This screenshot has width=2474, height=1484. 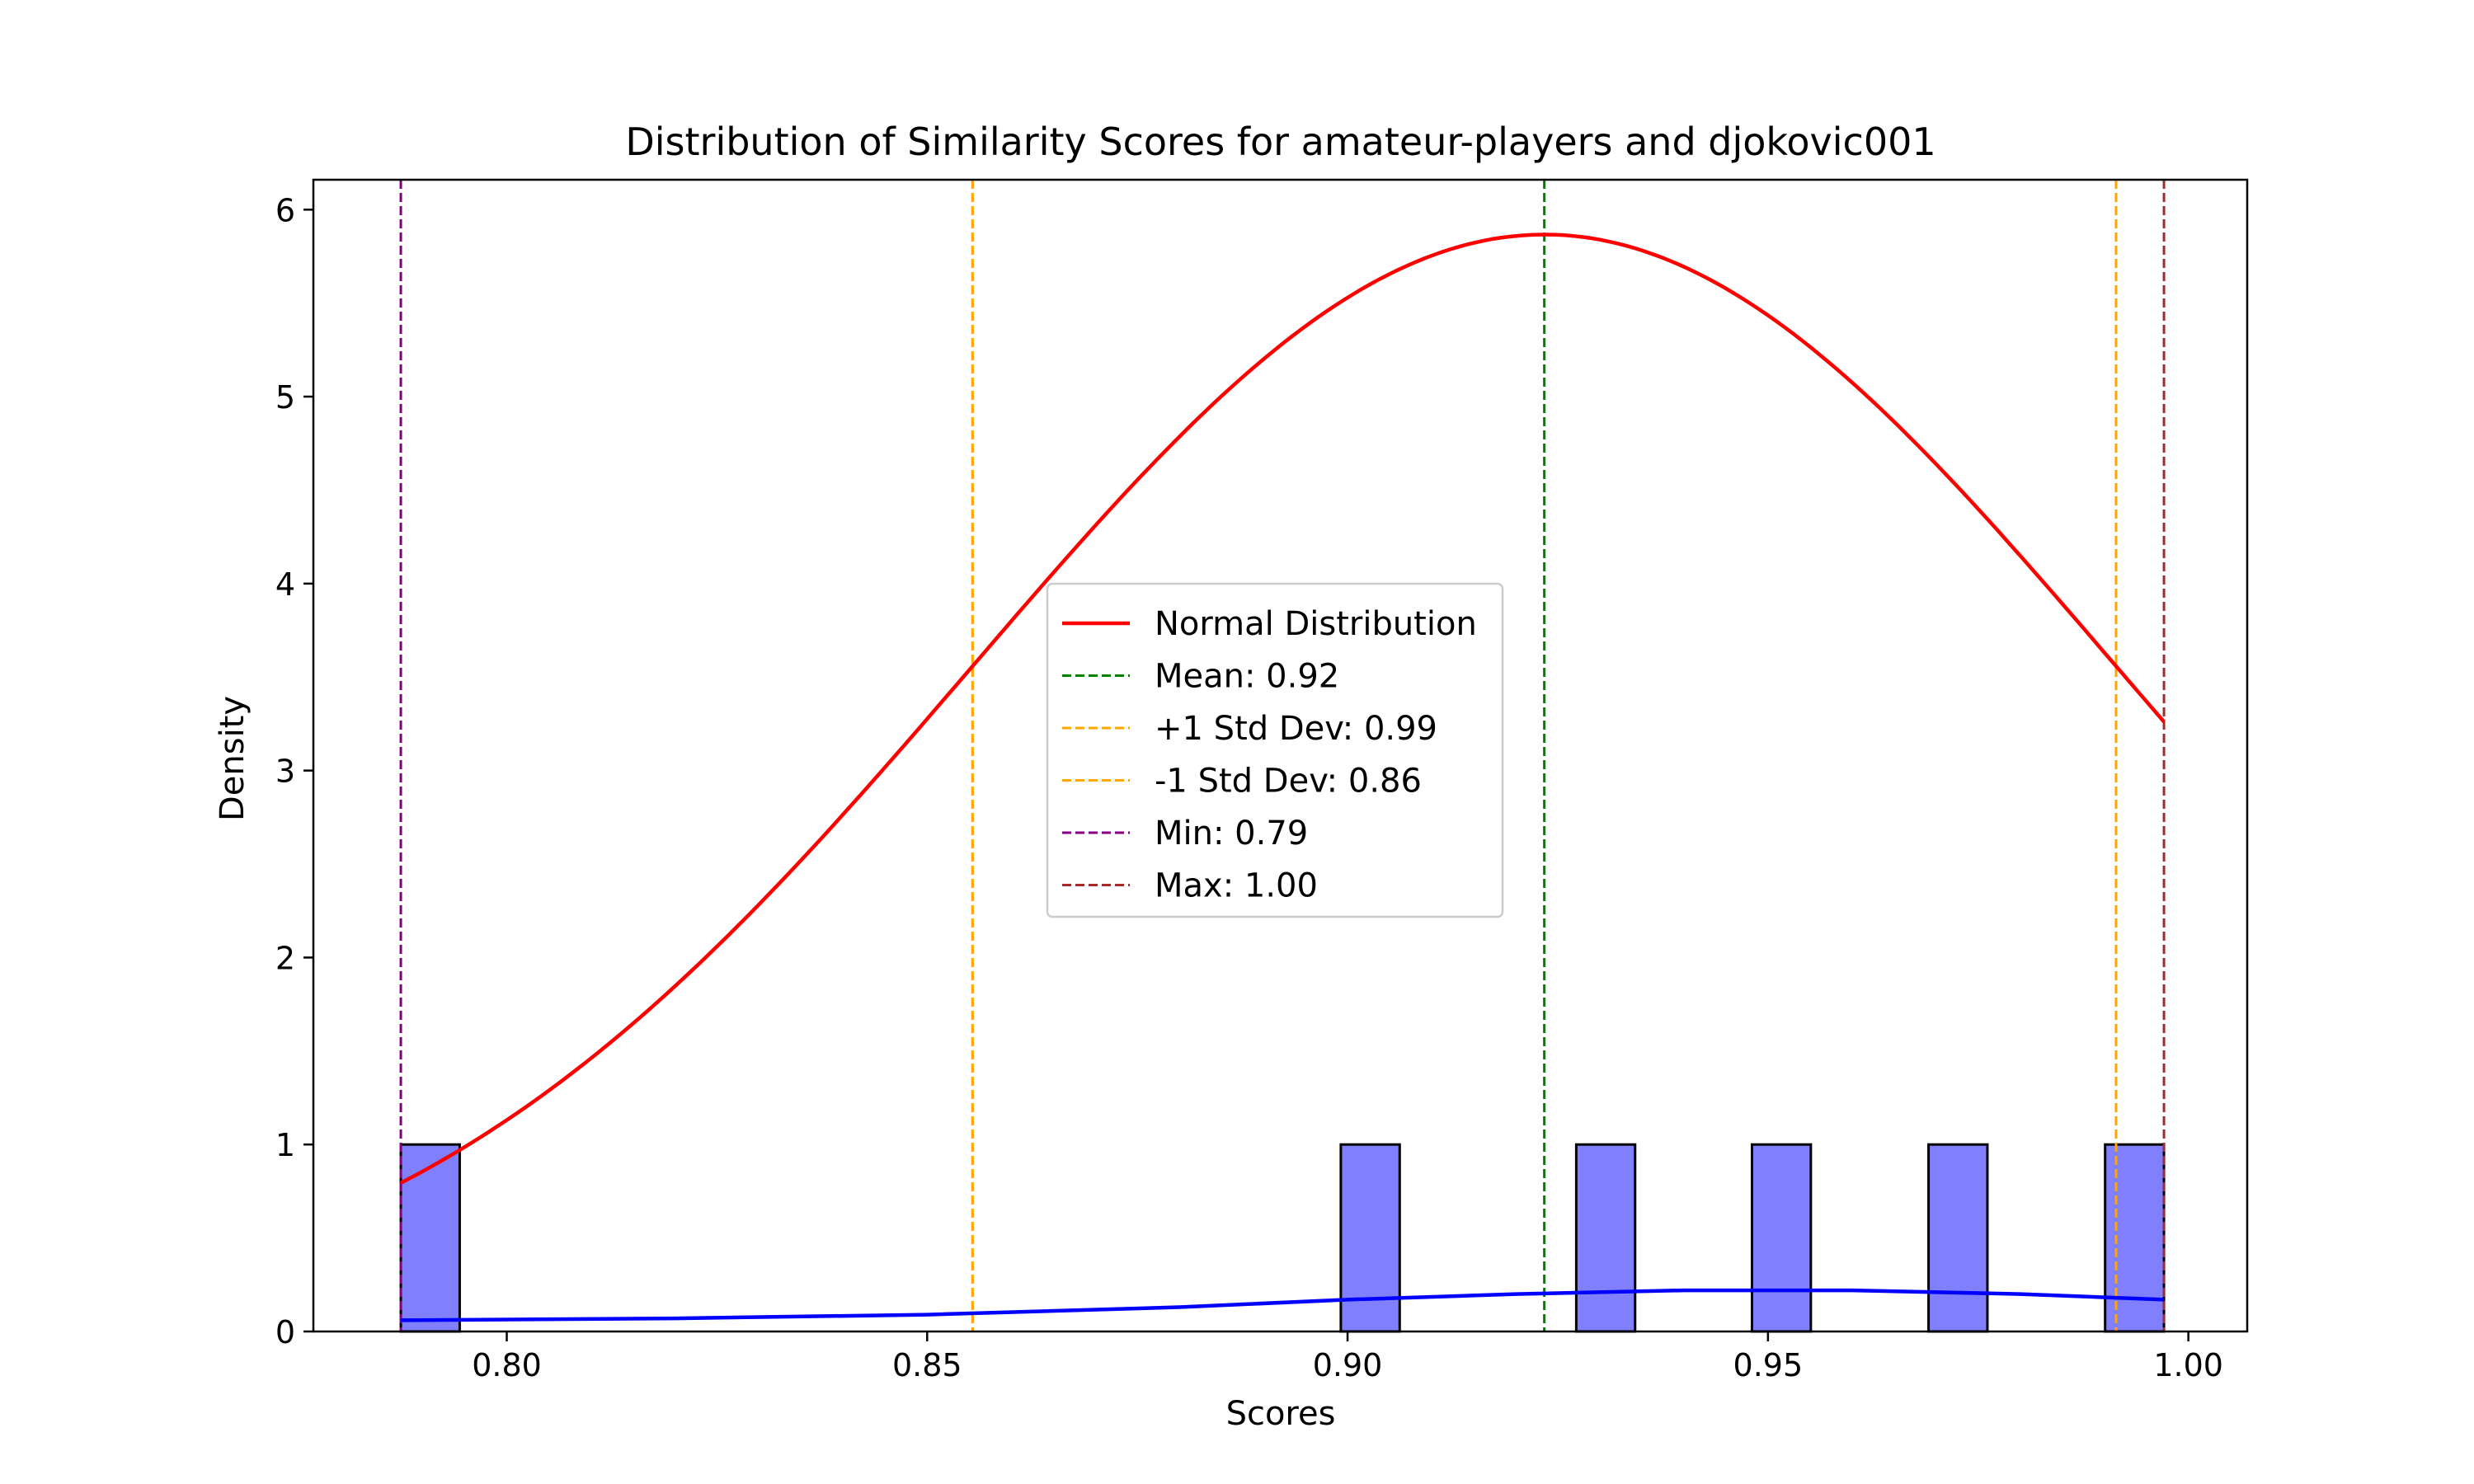 What do you see at coordinates (233, 758) in the screenshot?
I see `y-axis-label: Density` at bounding box center [233, 758].